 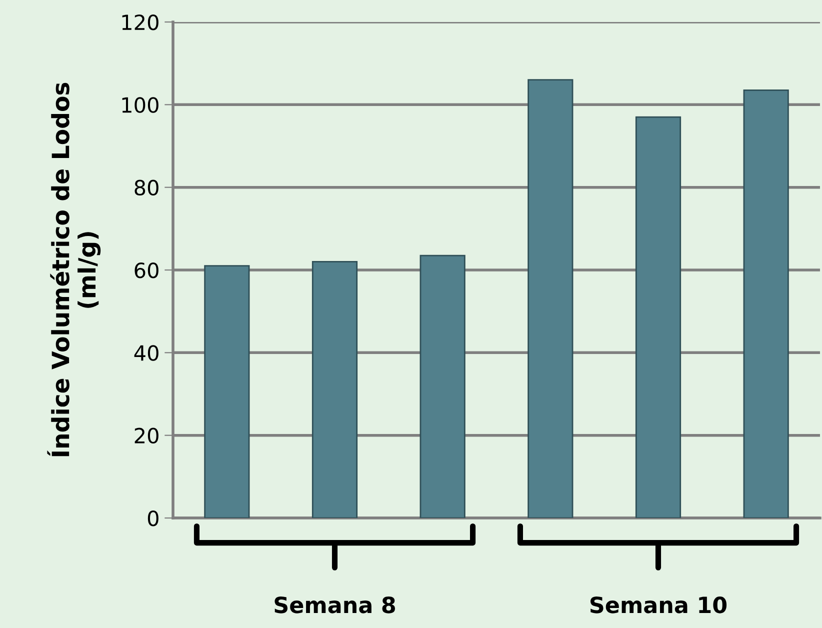 What do you see at coordinates (658, 605) in the screenshot?
I see `text: Semana 10` at bounding box center [658, 605].